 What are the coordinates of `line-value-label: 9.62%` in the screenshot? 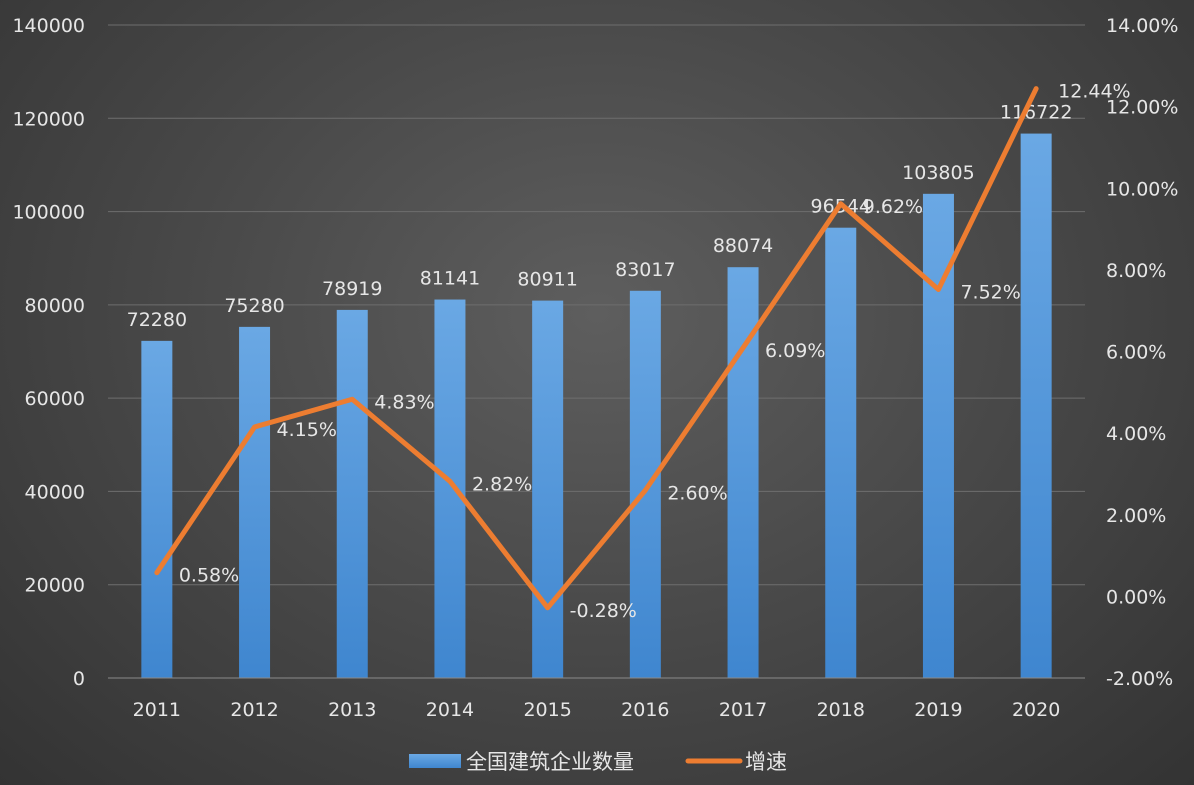 It's located at (893, 207).